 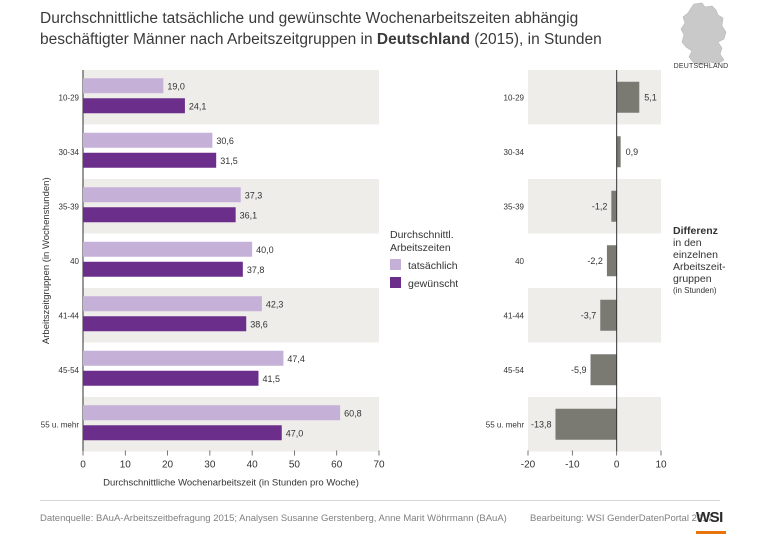 I want to click on legend-swatch-desired, so click(x=395, y=282).